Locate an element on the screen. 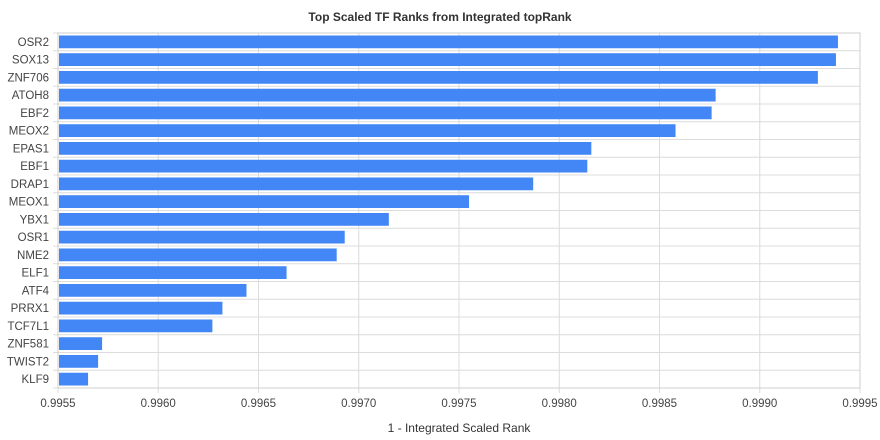 This screenshot has height=440, width=880. y-category-label: EPAS1 is located at coordinates (31, 149).